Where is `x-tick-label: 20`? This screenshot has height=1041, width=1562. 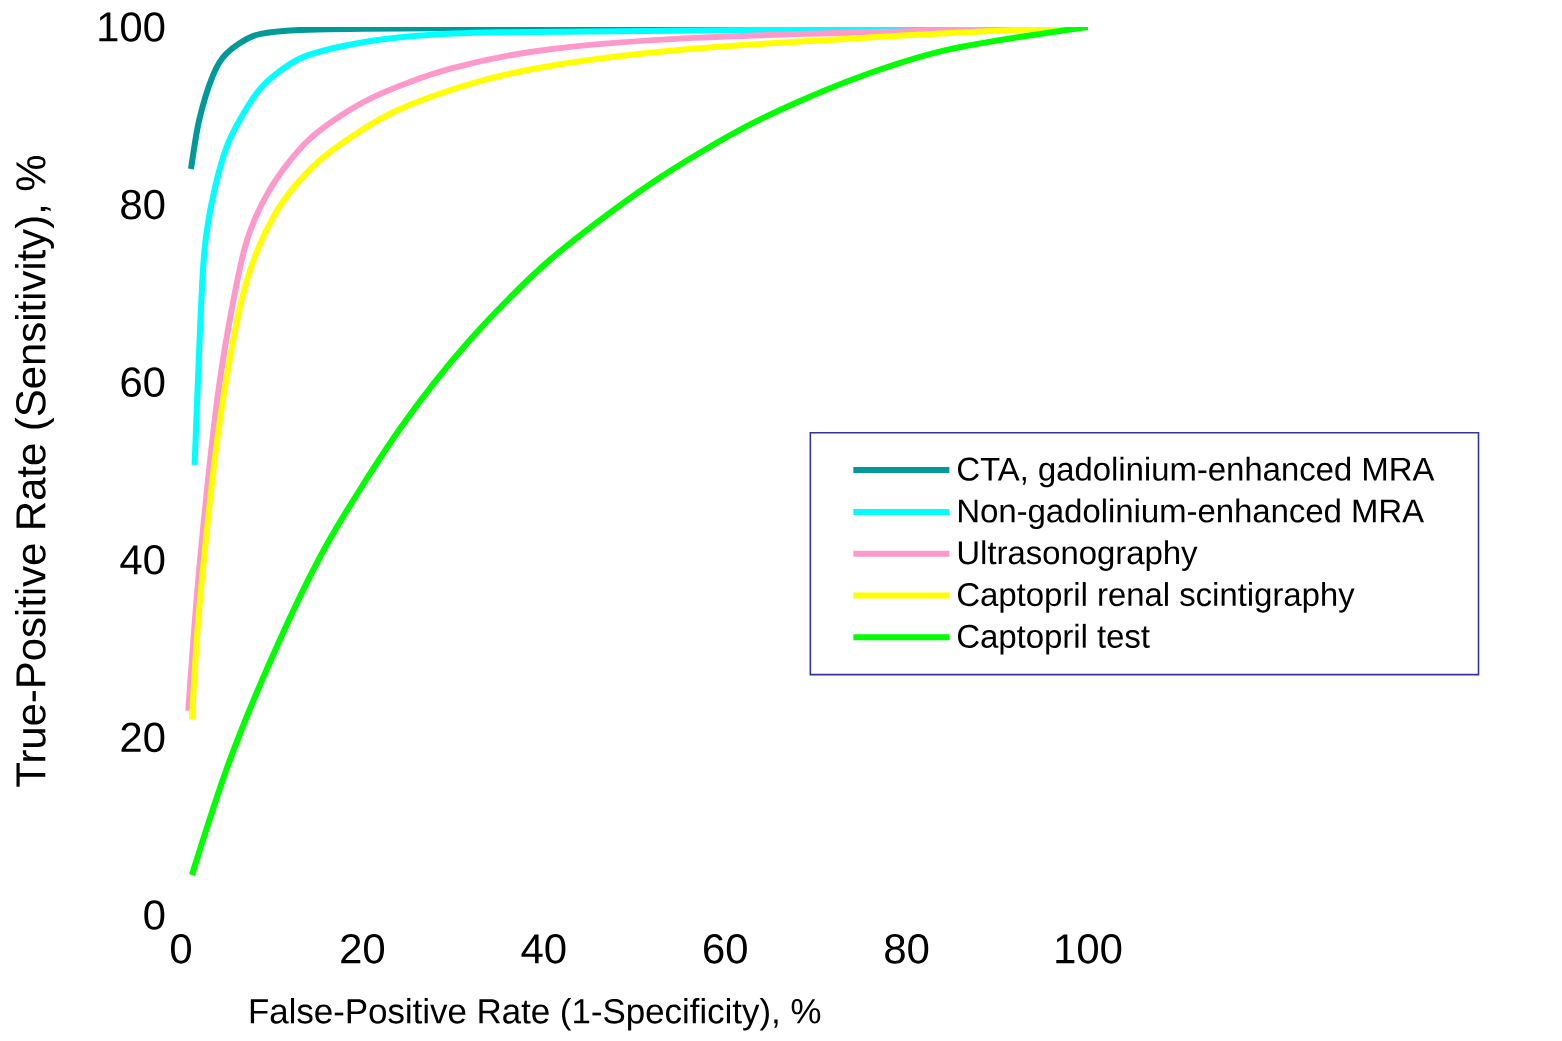 x-tick-label: 20 is located at coordinates (363, 949).